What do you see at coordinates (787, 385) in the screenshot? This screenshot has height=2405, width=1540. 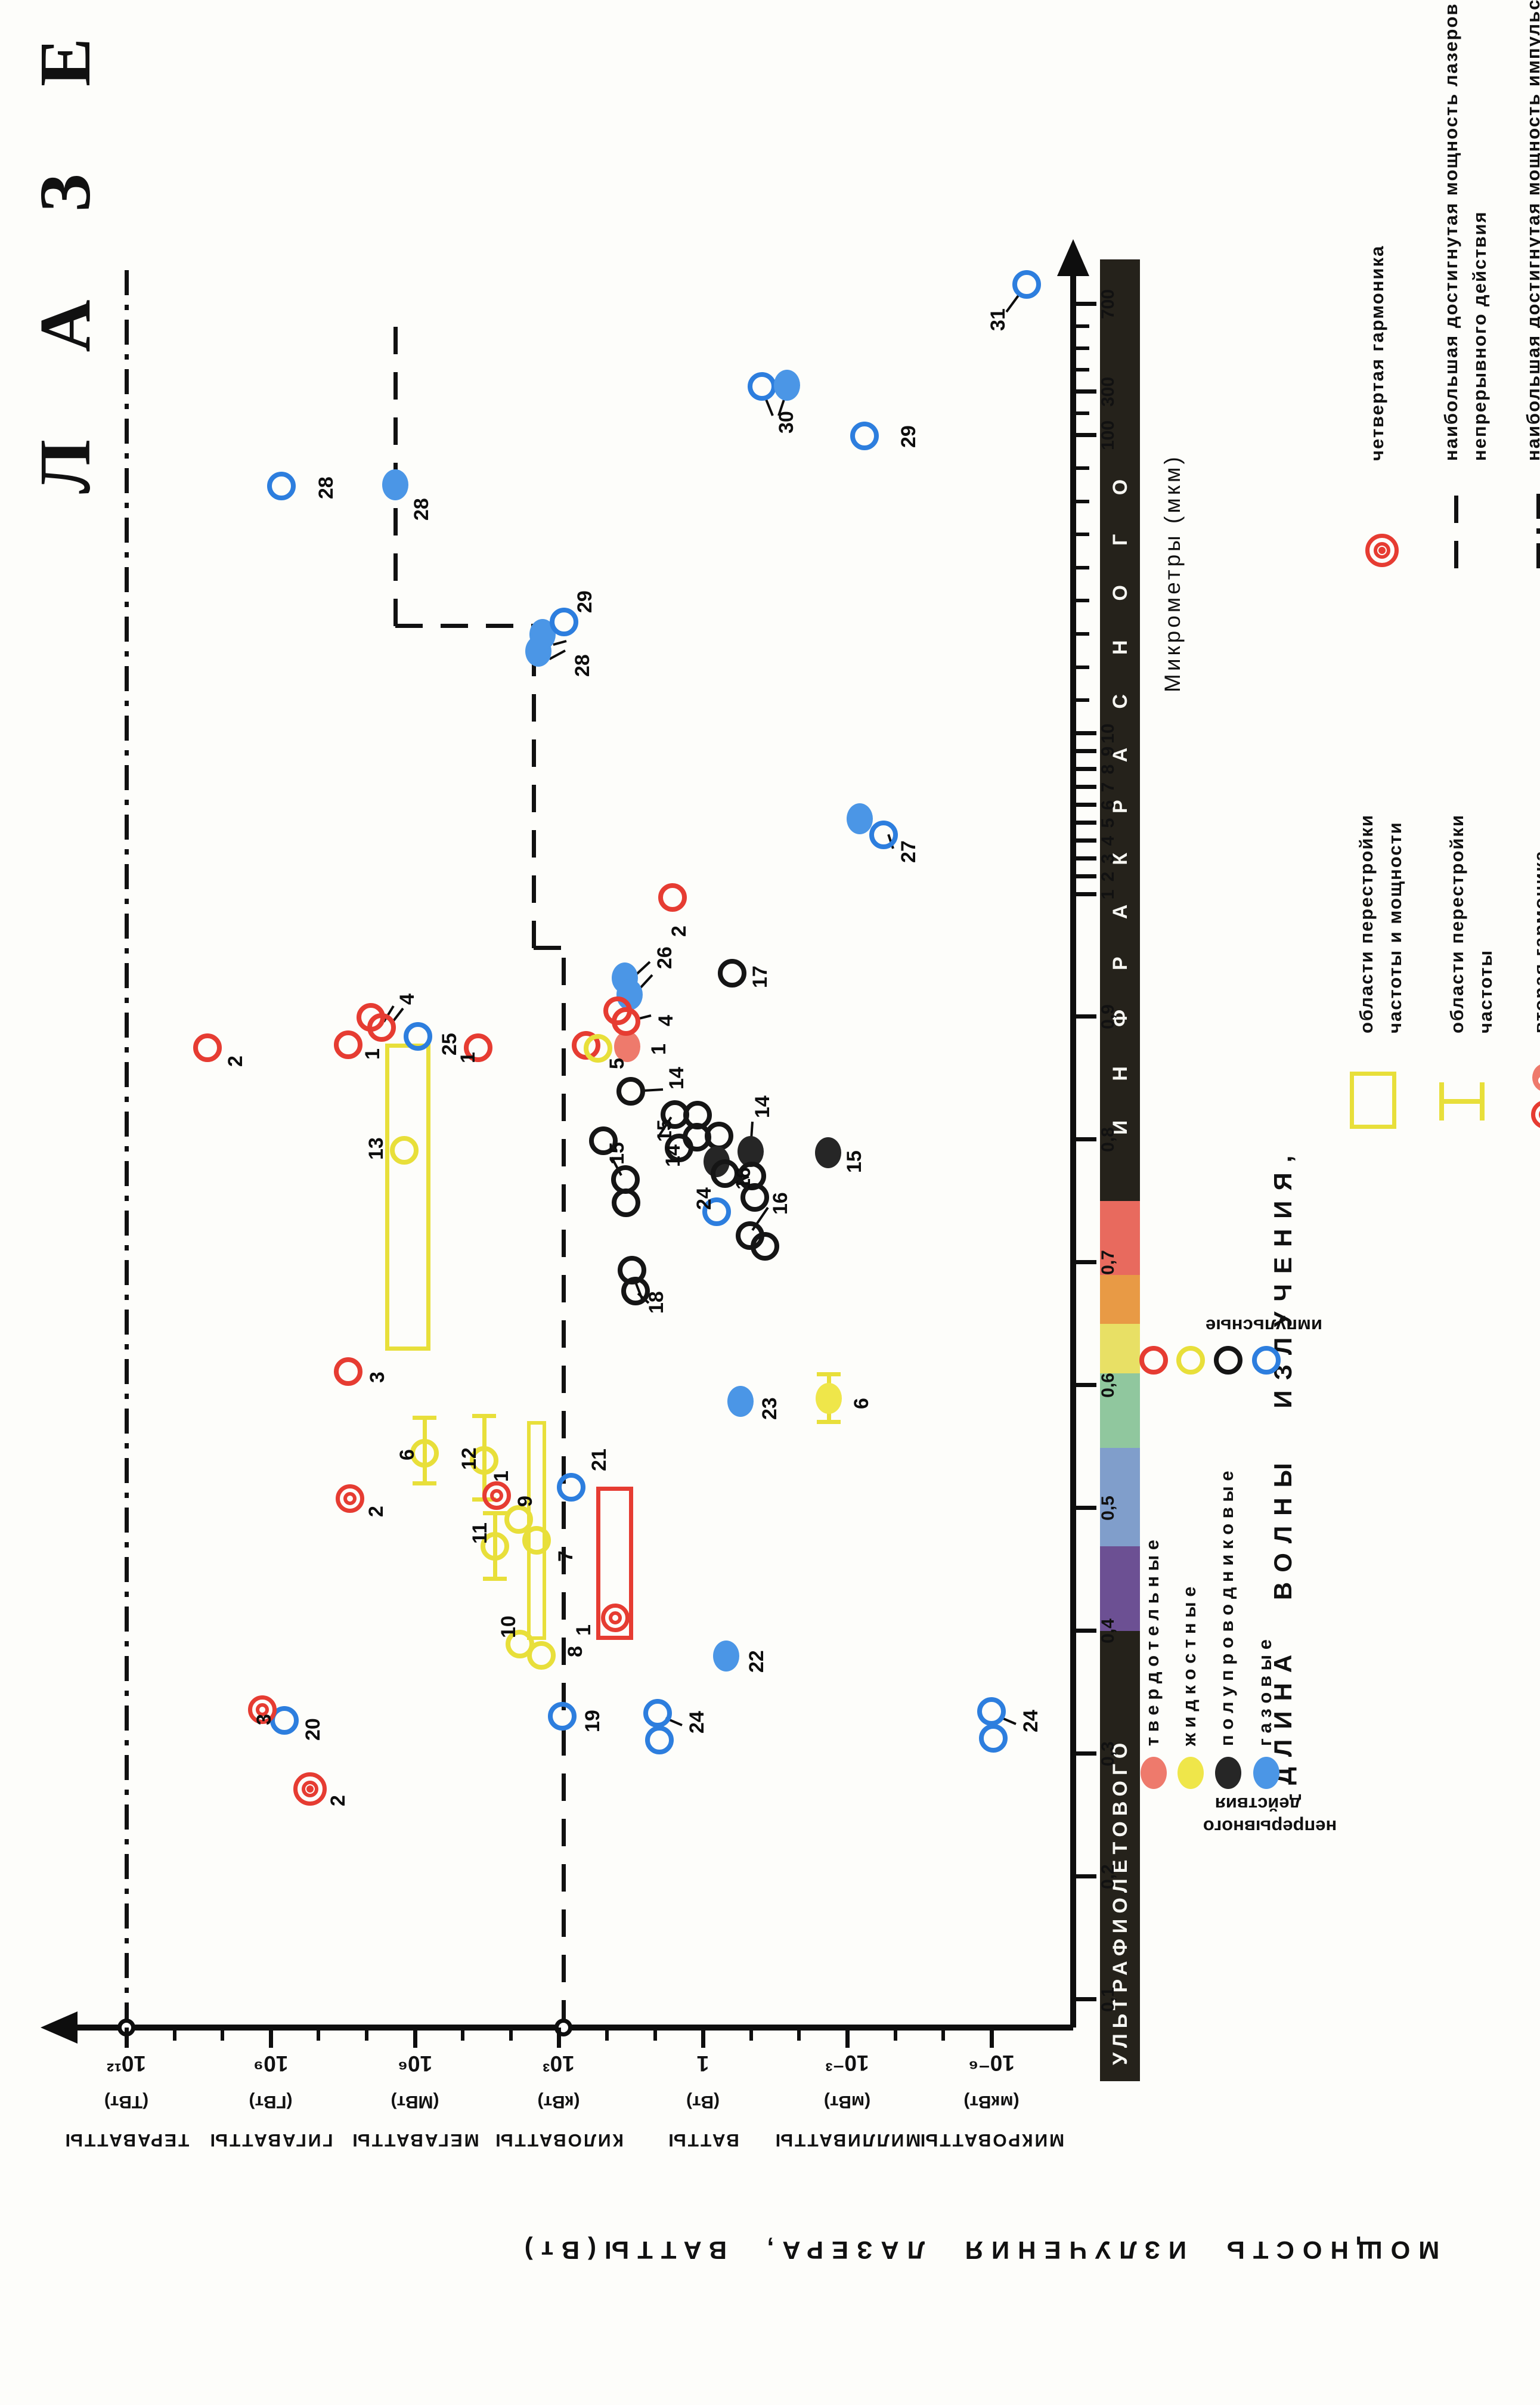 I see `point-30-blue-f` at bounding box center [787, 385].